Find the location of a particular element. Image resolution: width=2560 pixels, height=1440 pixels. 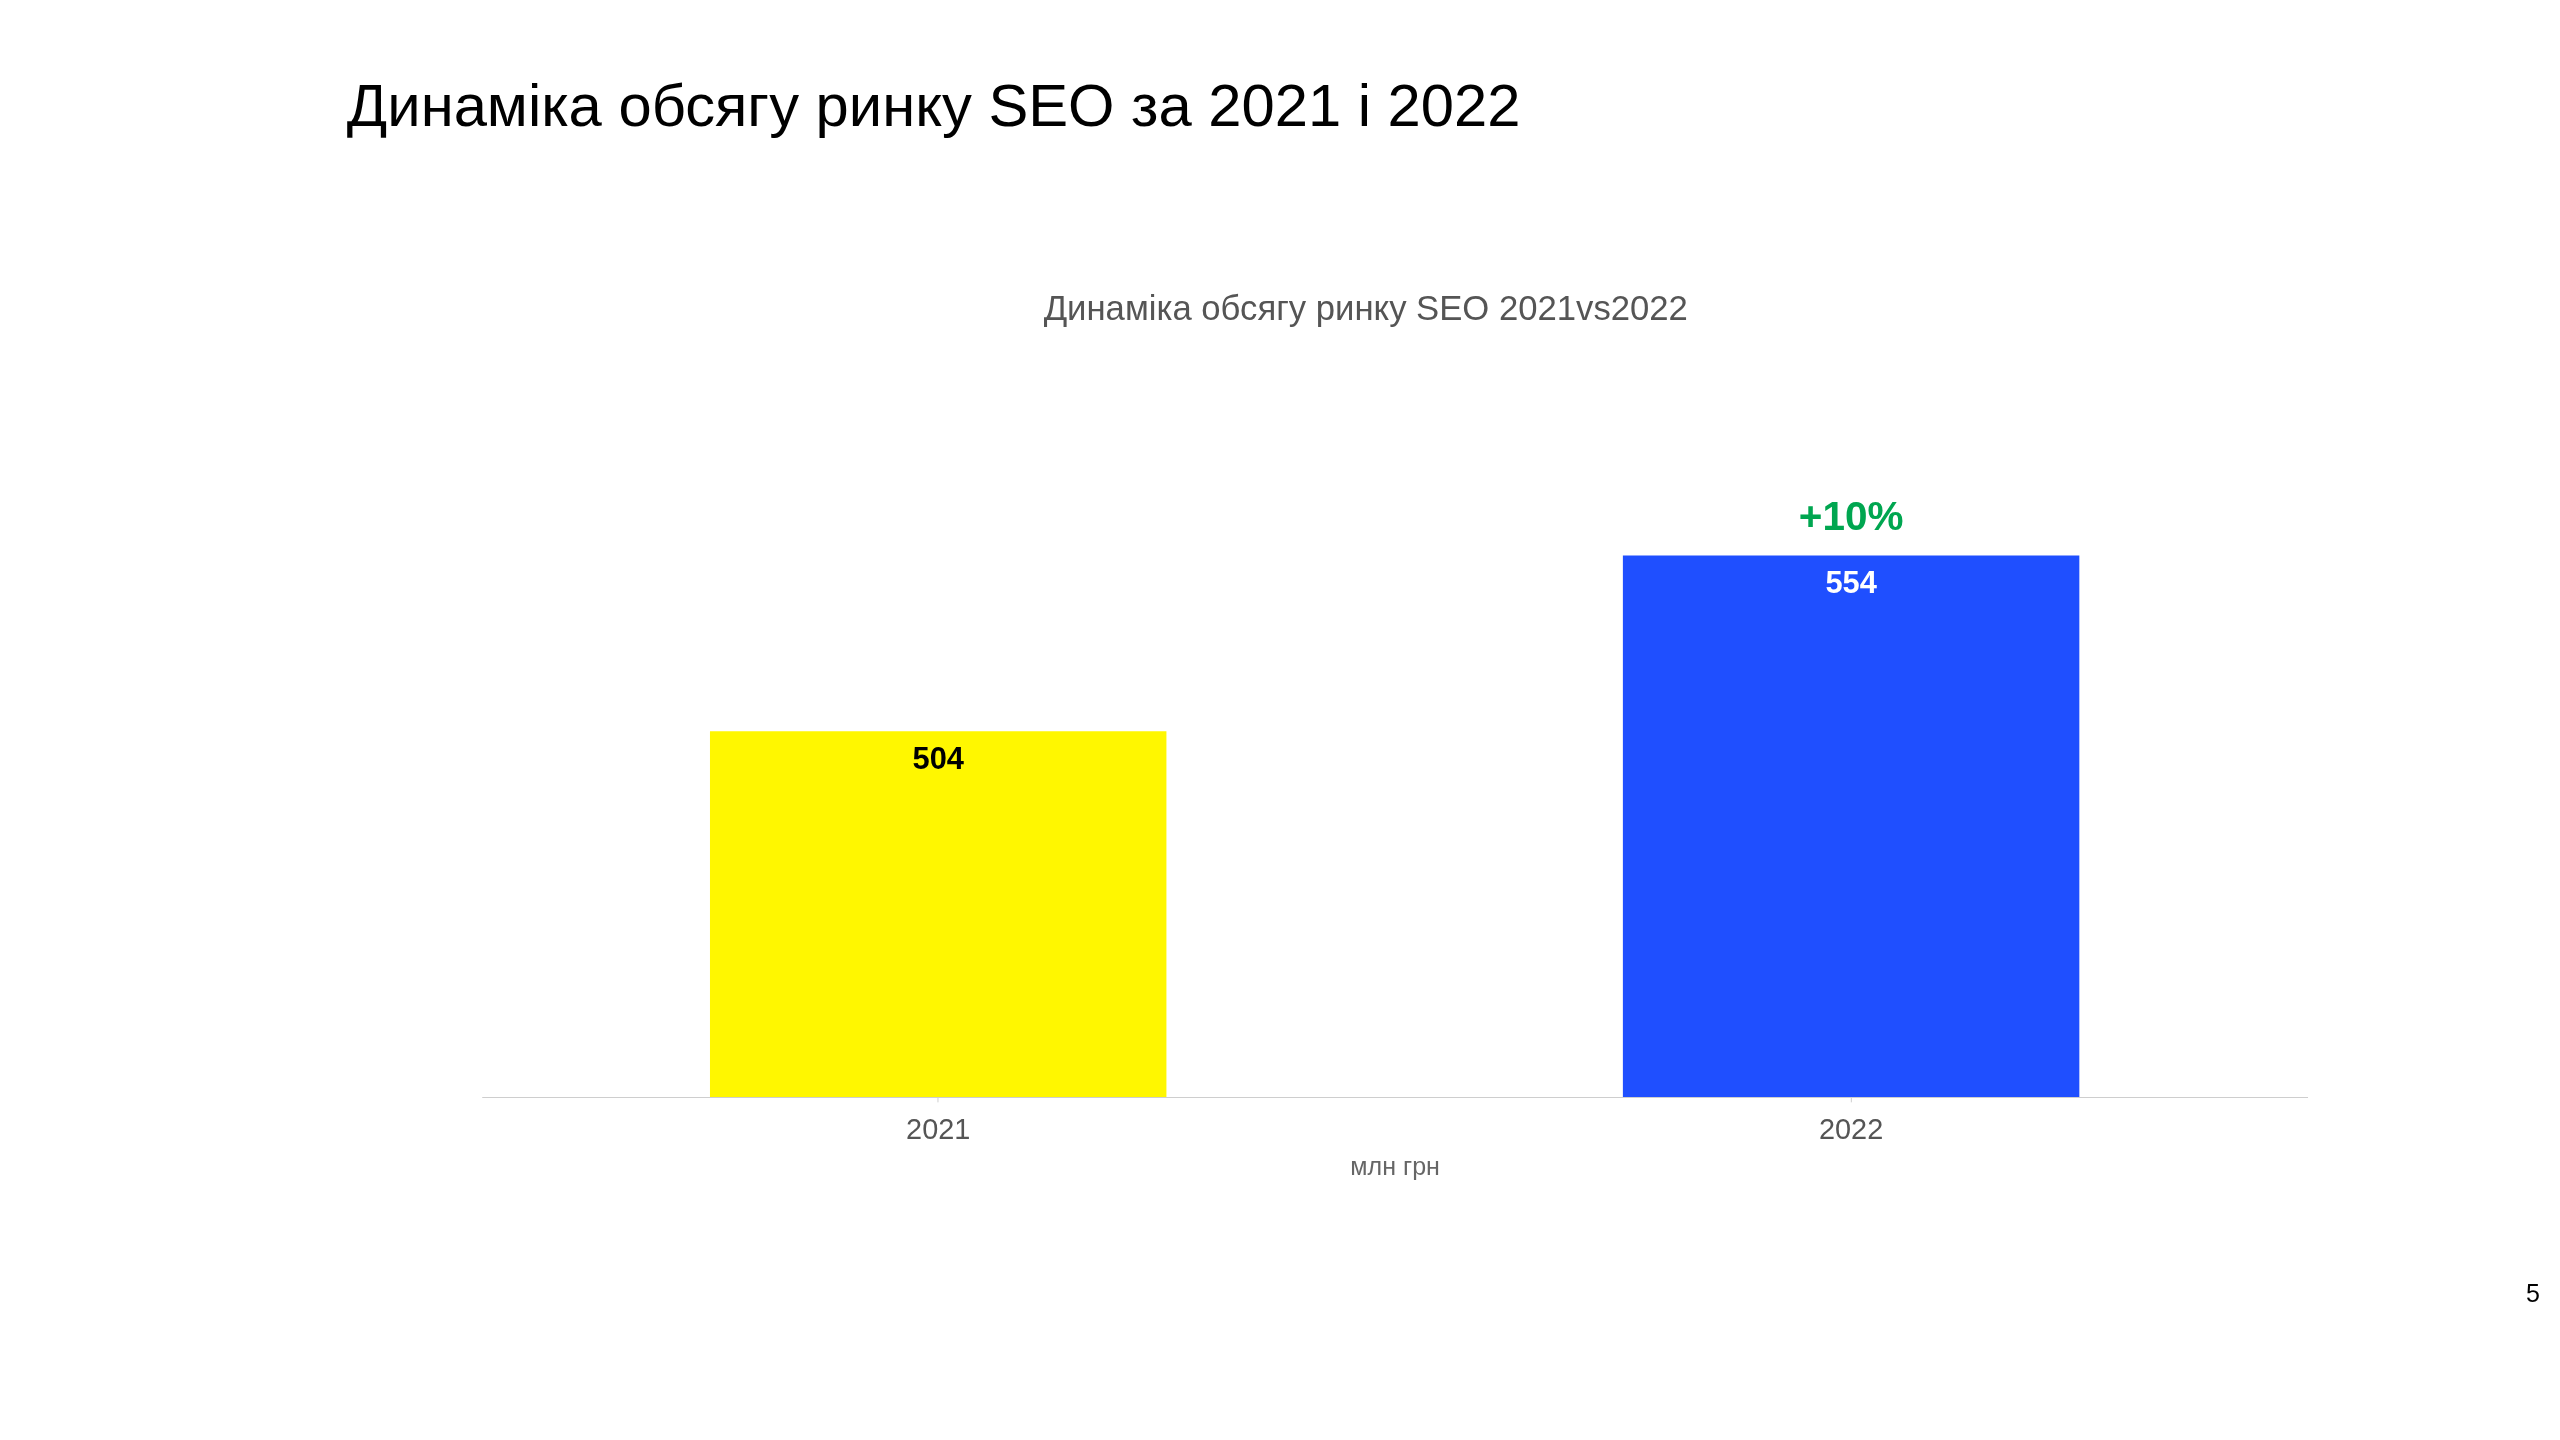

data-label: 554 is located at coordinates (1851, 583).